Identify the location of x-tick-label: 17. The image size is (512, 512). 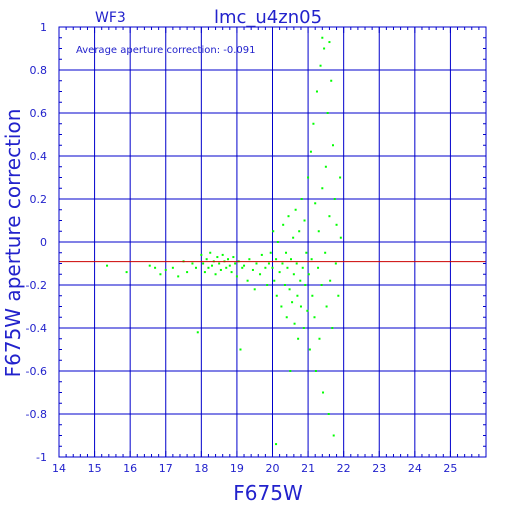
(166, 468).